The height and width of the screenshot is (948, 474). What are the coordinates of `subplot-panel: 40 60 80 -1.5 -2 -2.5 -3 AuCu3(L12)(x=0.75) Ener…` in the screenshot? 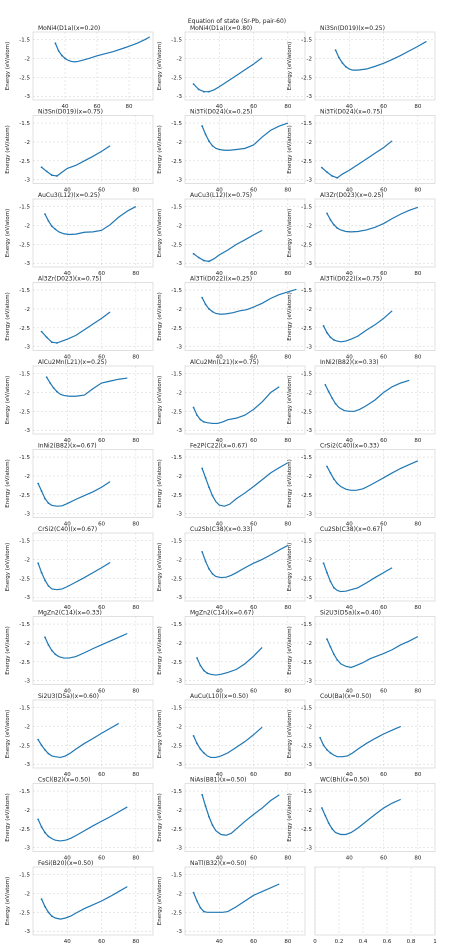 It's located at (231, 234).